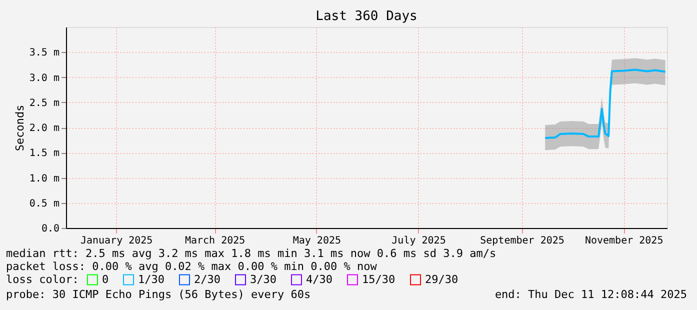 The width and height of the screenshot is (697, 310). I want to click on legend-label: 1/30, so click(151, 279).